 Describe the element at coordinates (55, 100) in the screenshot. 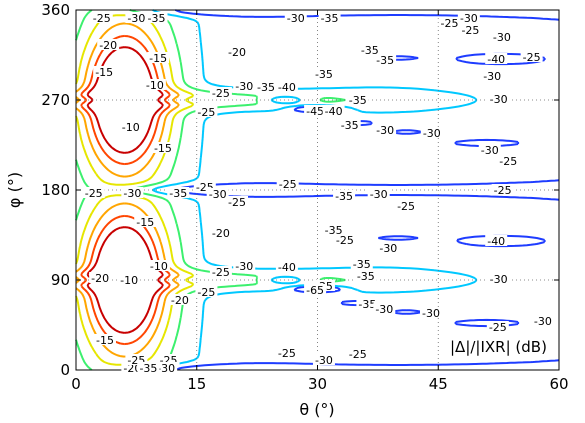

I see `y-tick-label: 270` at that location.